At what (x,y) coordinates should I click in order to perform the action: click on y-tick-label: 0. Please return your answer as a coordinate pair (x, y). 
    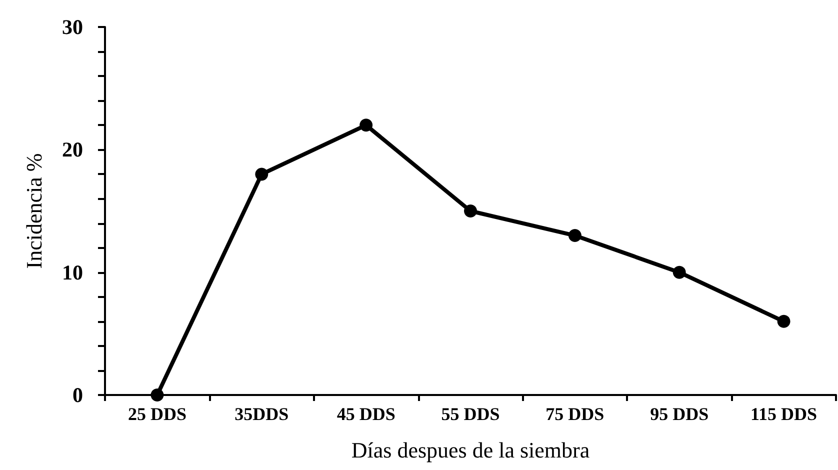
    Looking at the image, I should click on (77, 395).